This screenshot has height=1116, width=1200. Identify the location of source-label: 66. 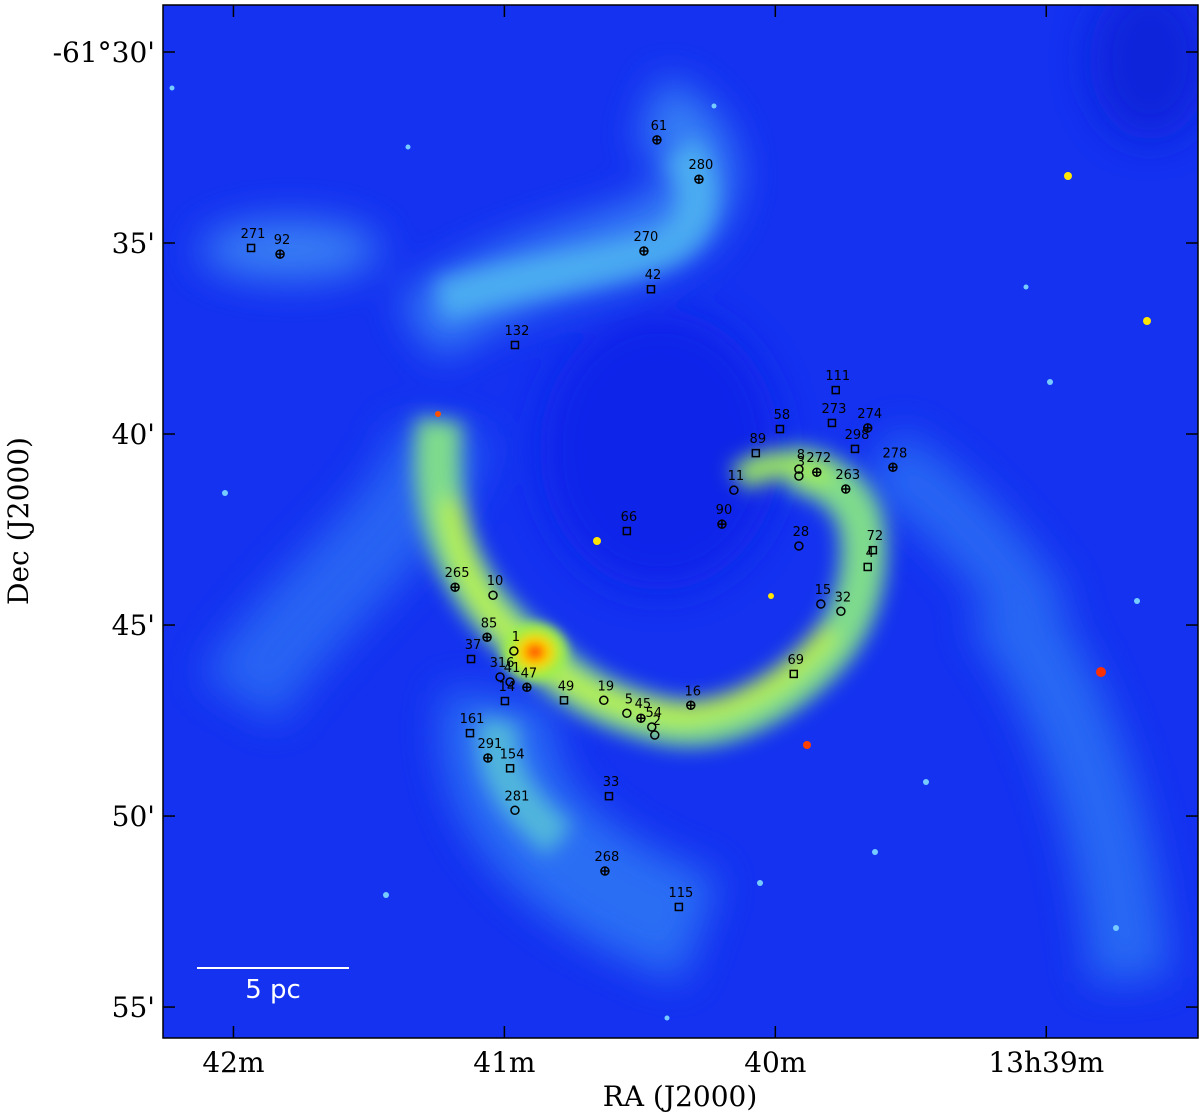
(629, 517).